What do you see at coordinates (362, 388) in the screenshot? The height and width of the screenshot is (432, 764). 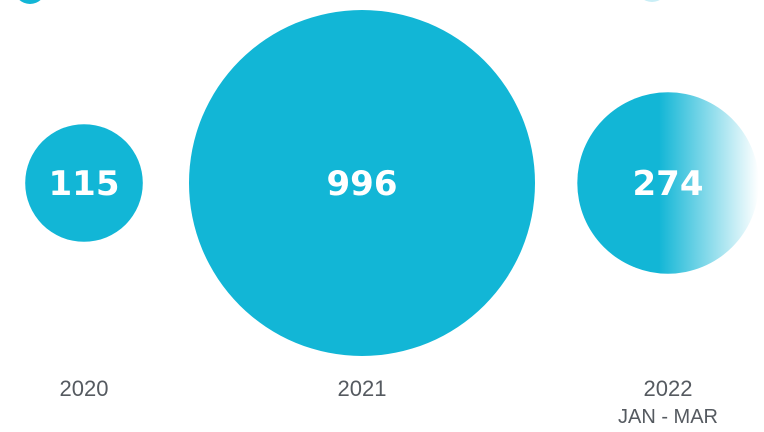 I see `category-label: 2021` at bounding box center [362, 388].